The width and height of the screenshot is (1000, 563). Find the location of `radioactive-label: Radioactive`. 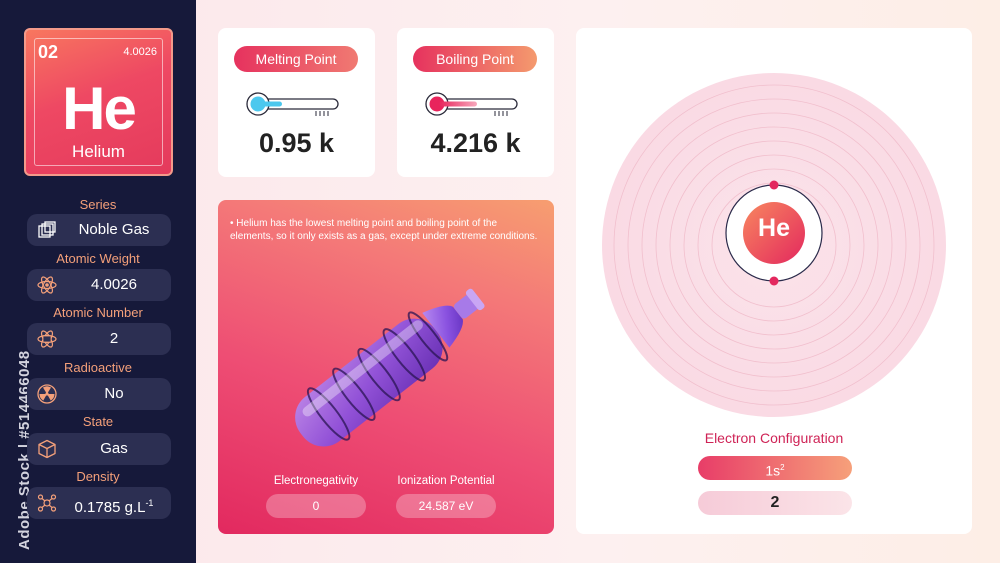

radioactive-label: Radioactive is located at coordinates (98, 367).